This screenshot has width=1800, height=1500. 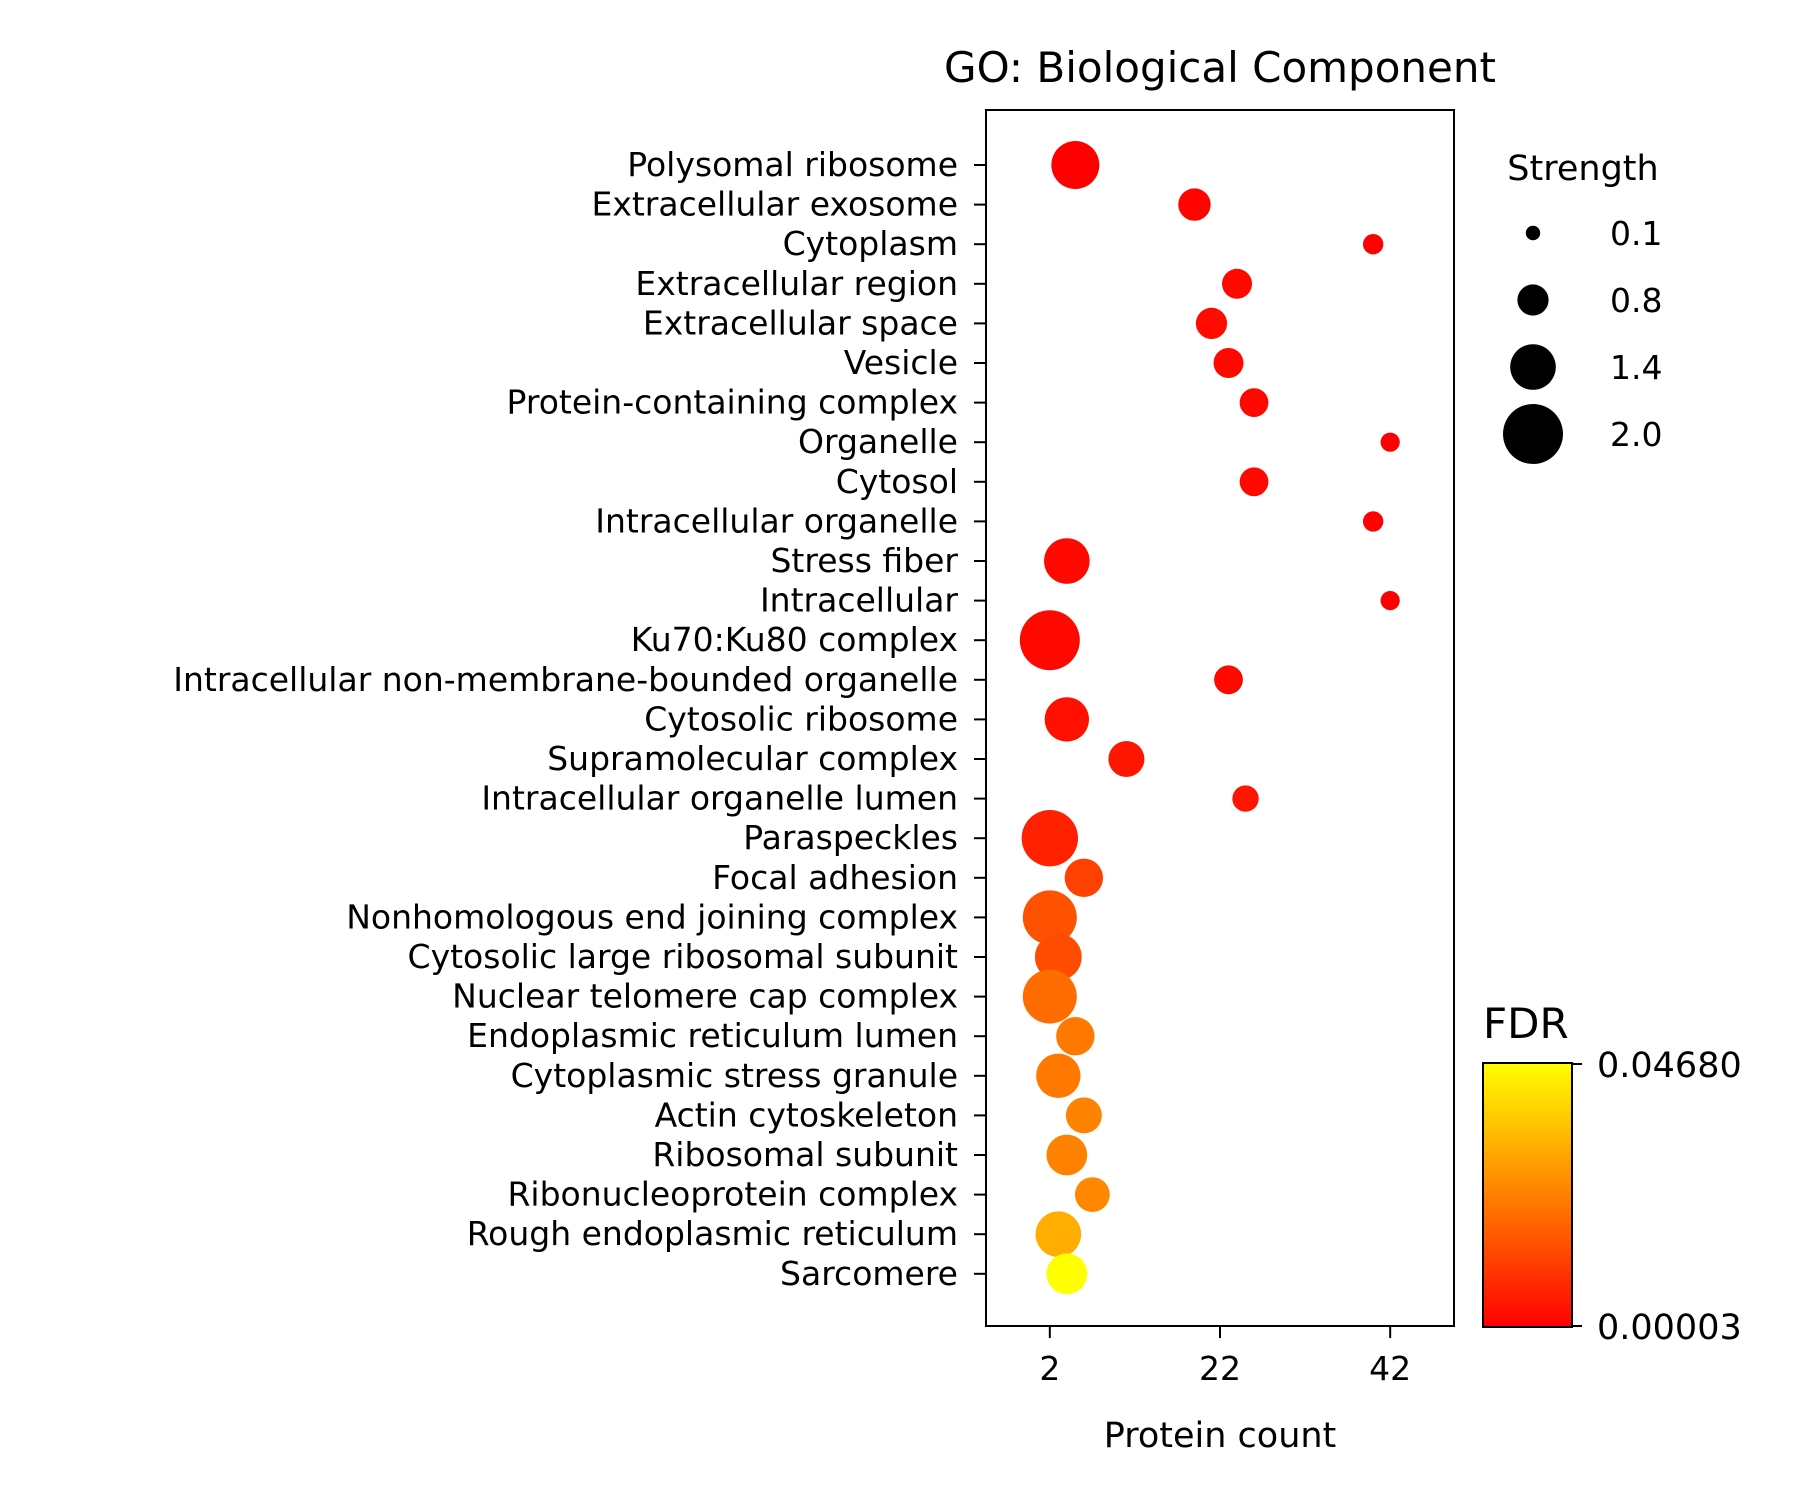 I want to click on y-tick-label: Endoplasmic reticulum lumen, so click(x=712, y=1035).